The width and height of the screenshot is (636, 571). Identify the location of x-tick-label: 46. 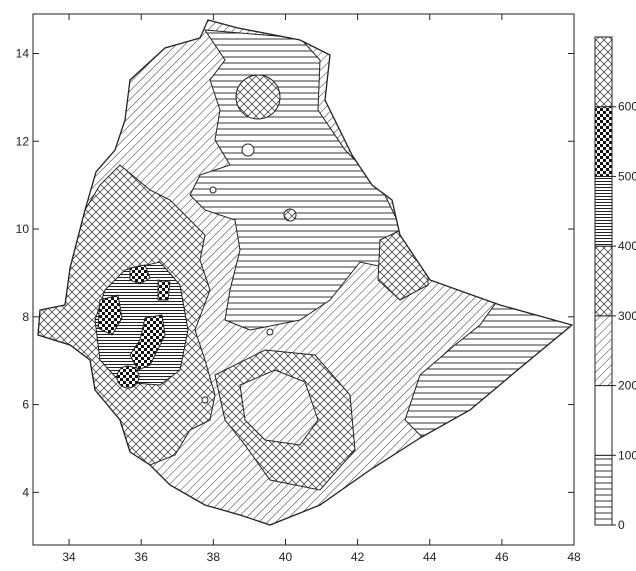
(502, 557).